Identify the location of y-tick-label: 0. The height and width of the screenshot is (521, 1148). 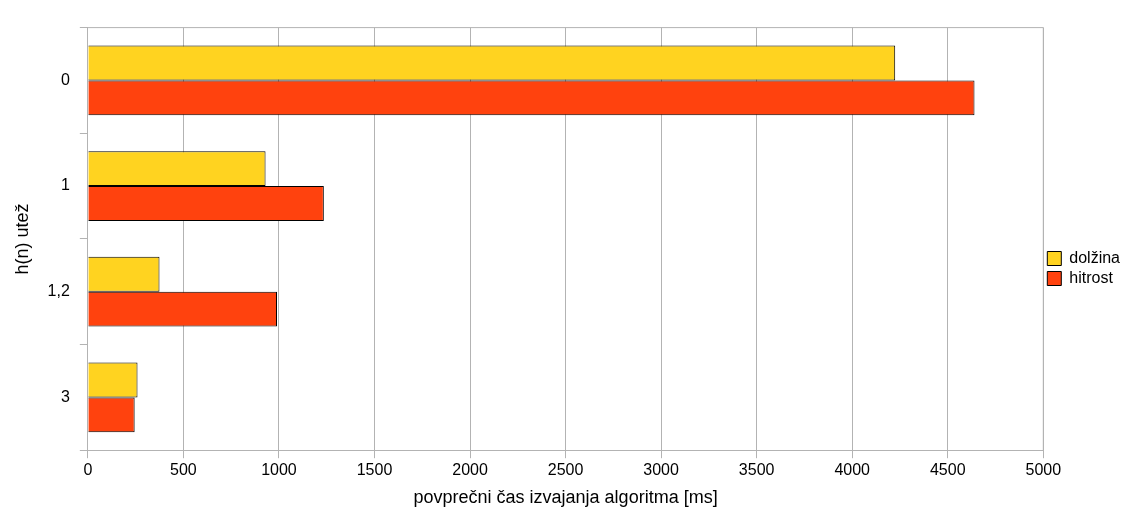
(65, 79).